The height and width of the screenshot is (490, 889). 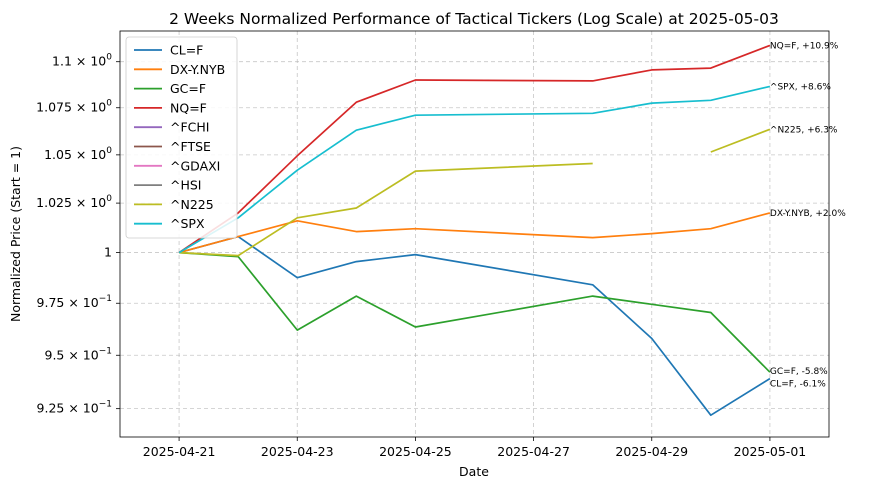 What do you see at coordinates (187, 223) in the screenshot?
I see `legend-label: ^SPX` at bounding box center [187, 223].